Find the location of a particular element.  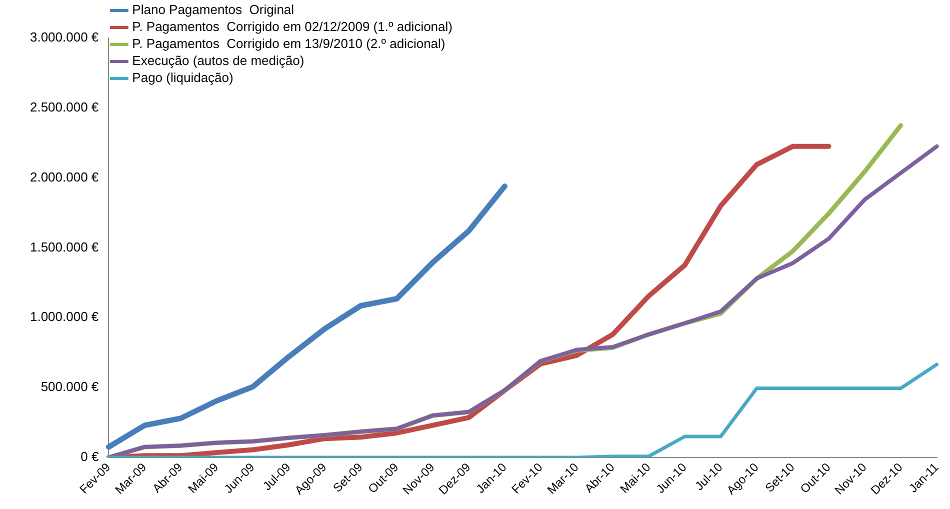

legend-label: Plano Pagamentos Original is located at coordinates (213, 10).